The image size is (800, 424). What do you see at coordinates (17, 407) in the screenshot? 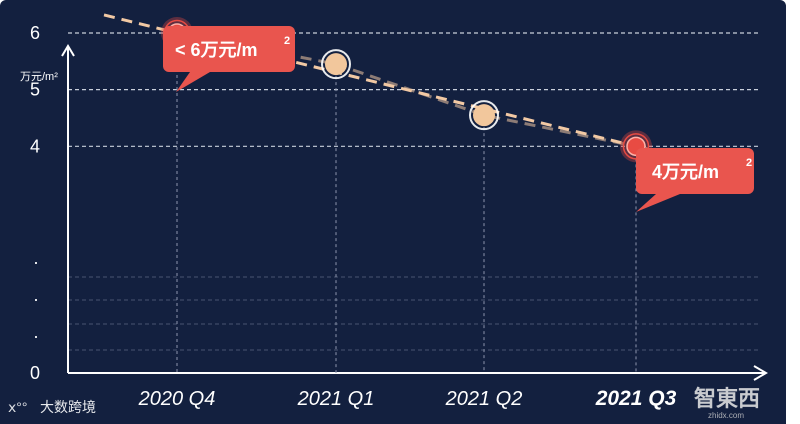
I see `watermark-left-mark: ⅹ°°` at bounding box center [17, 407].